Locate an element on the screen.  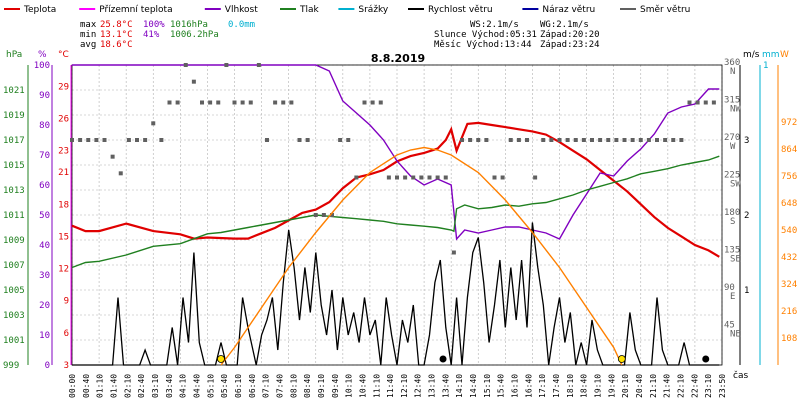
stat-precip: 0.0mm is located at coordinates (241, 25).